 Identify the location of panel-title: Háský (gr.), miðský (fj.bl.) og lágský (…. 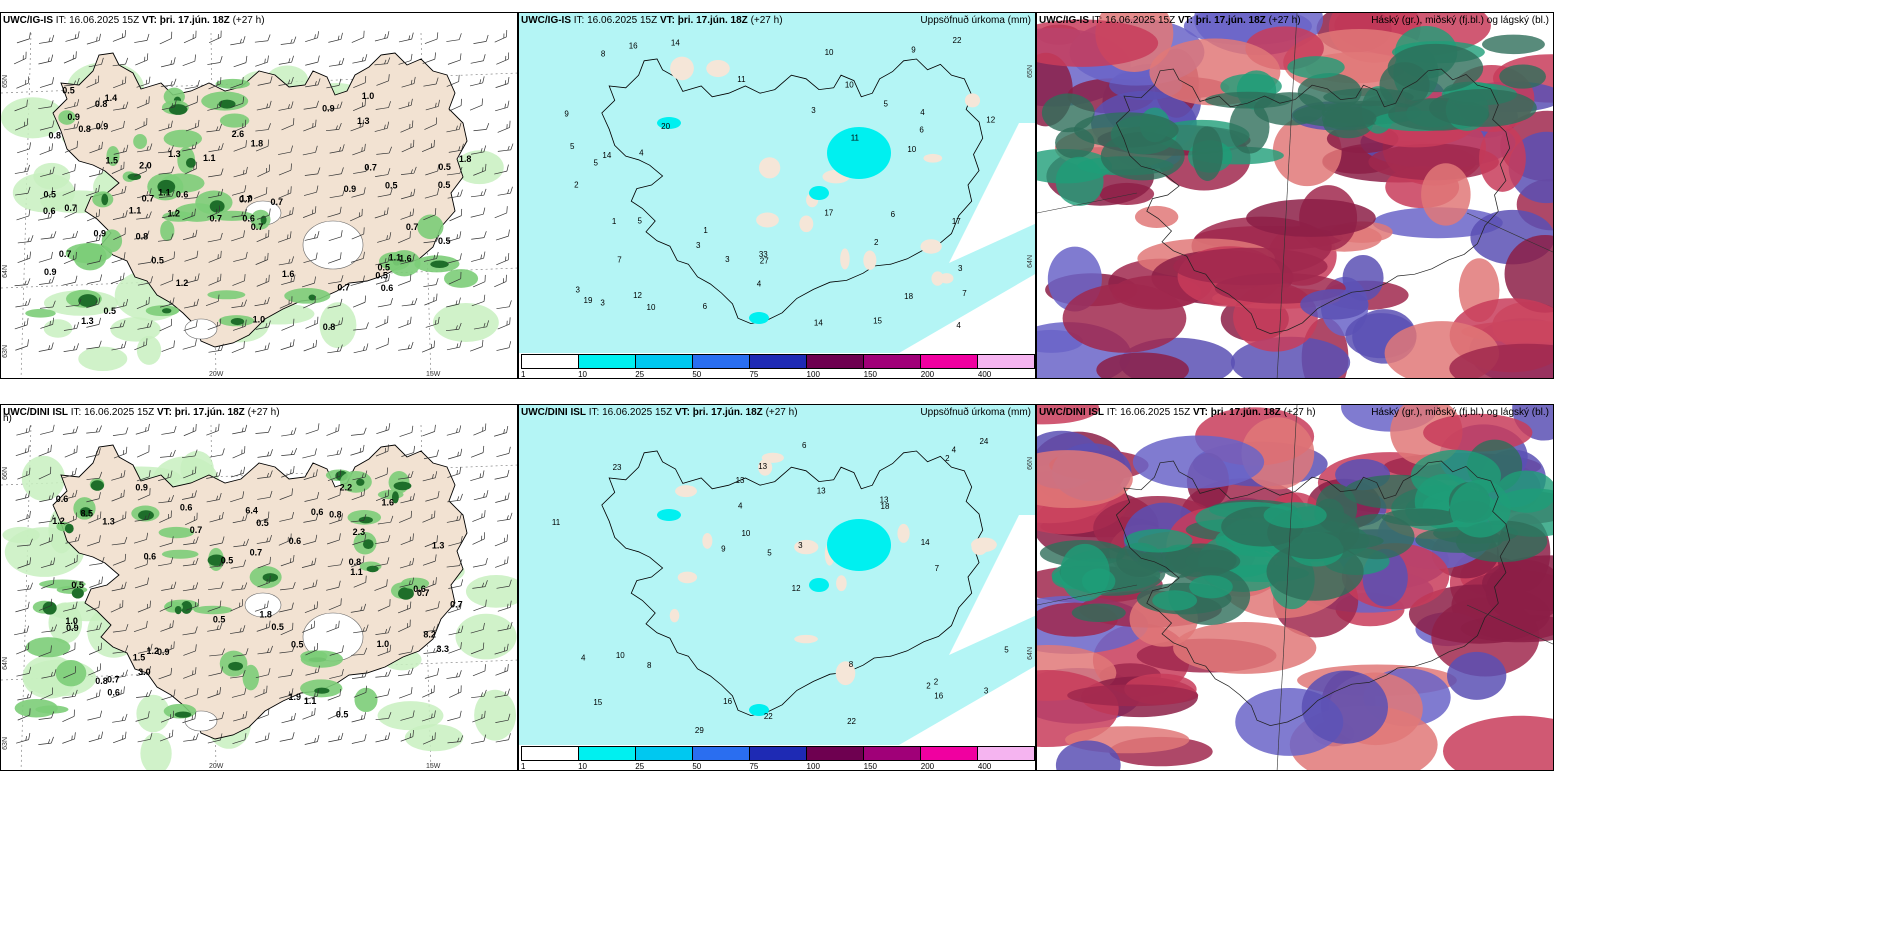
(1460, 412).